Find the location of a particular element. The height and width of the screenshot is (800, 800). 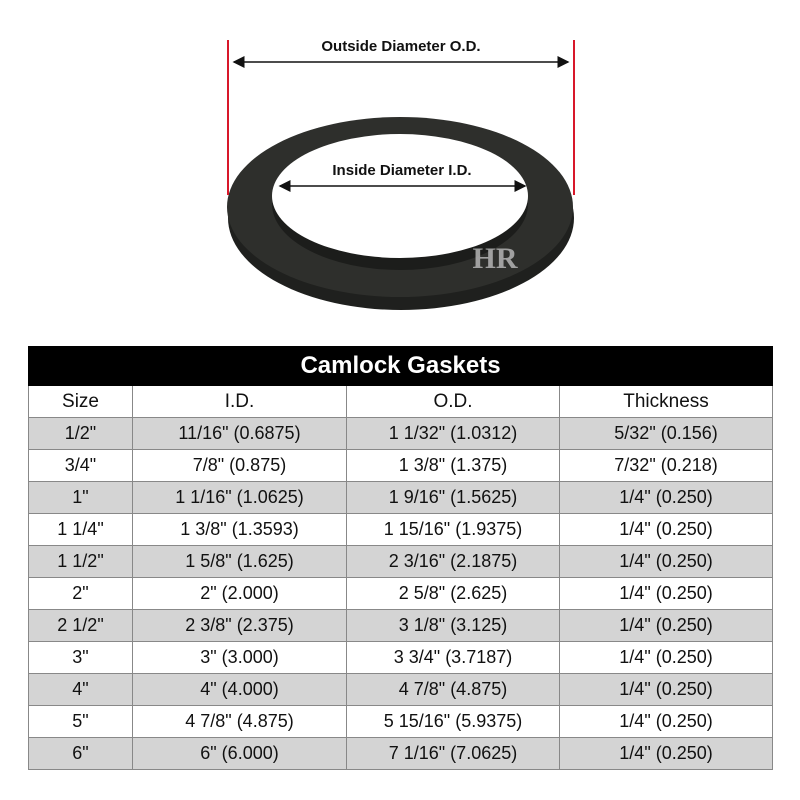

gasket-image: HR is located at coordinates (401, 175).